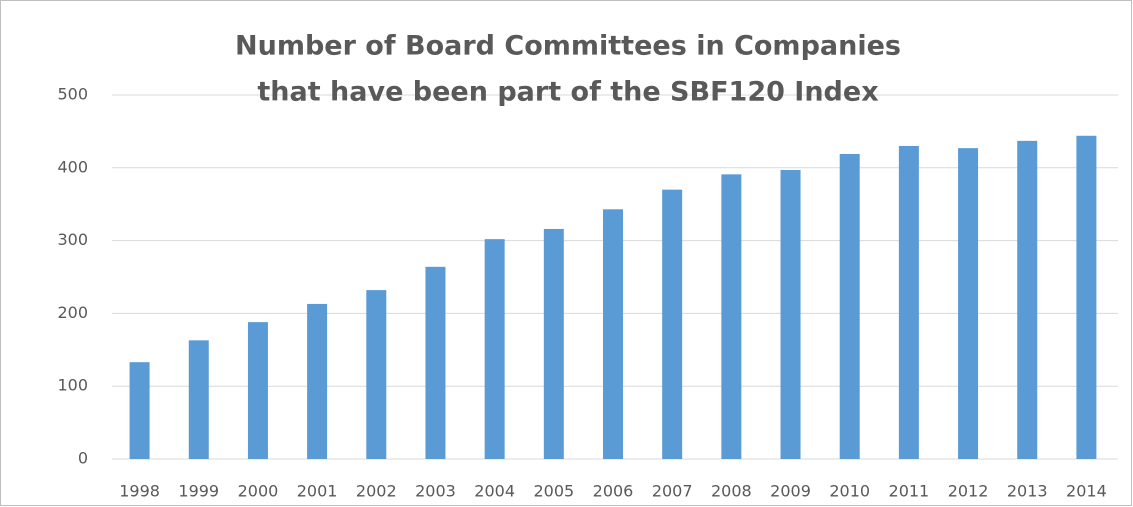 The width and height of the screenshot is (1133, 507). What do you see at coordinates (72, 312) in the screenshot?
I see `y-tick-label: 200` at bounding box center [72, 312].